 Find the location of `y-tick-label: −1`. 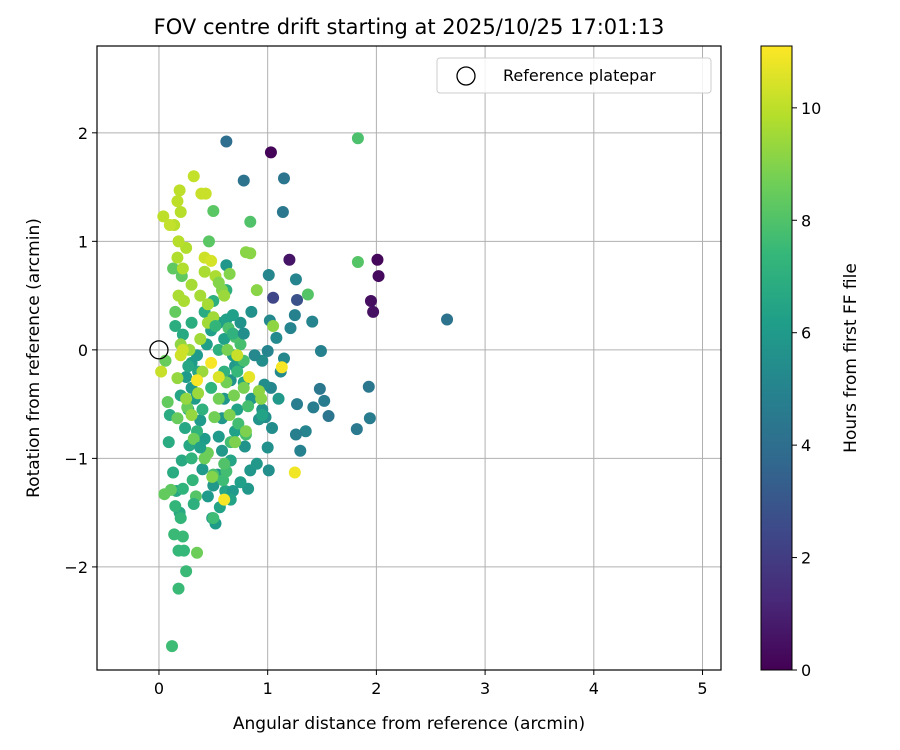

y-tick-label: −1 is located at coordinates (76, 458).